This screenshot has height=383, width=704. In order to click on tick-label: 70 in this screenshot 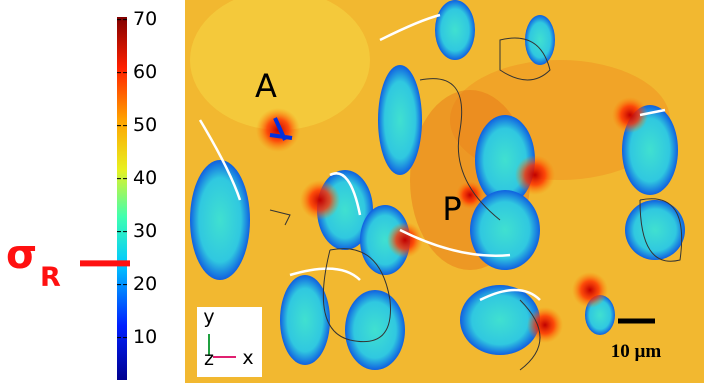, I will do `click(145, 19)`.